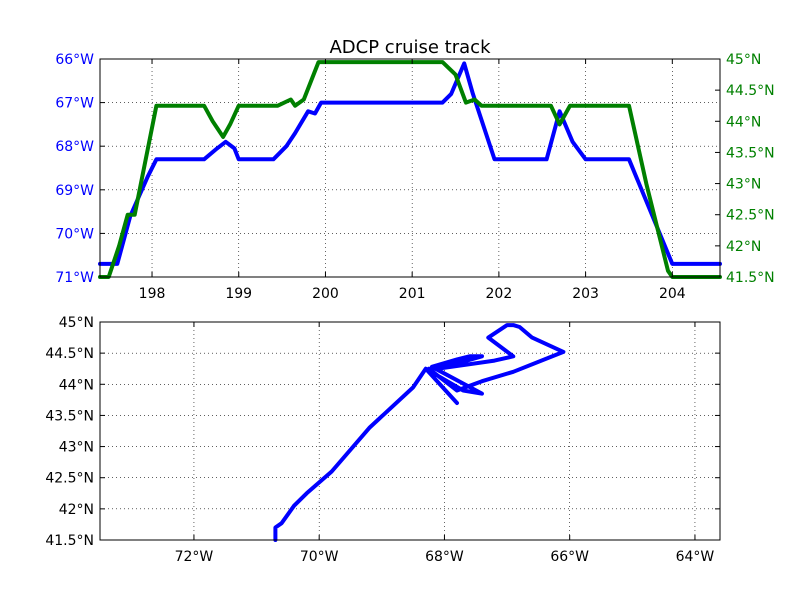 The height and width of the screenshot is (600, 800). What do you see at coordinates (444, 557) in the screenshot?
I see `bottom-x-tick-label: 68°W` at bounding box center [444, 557].